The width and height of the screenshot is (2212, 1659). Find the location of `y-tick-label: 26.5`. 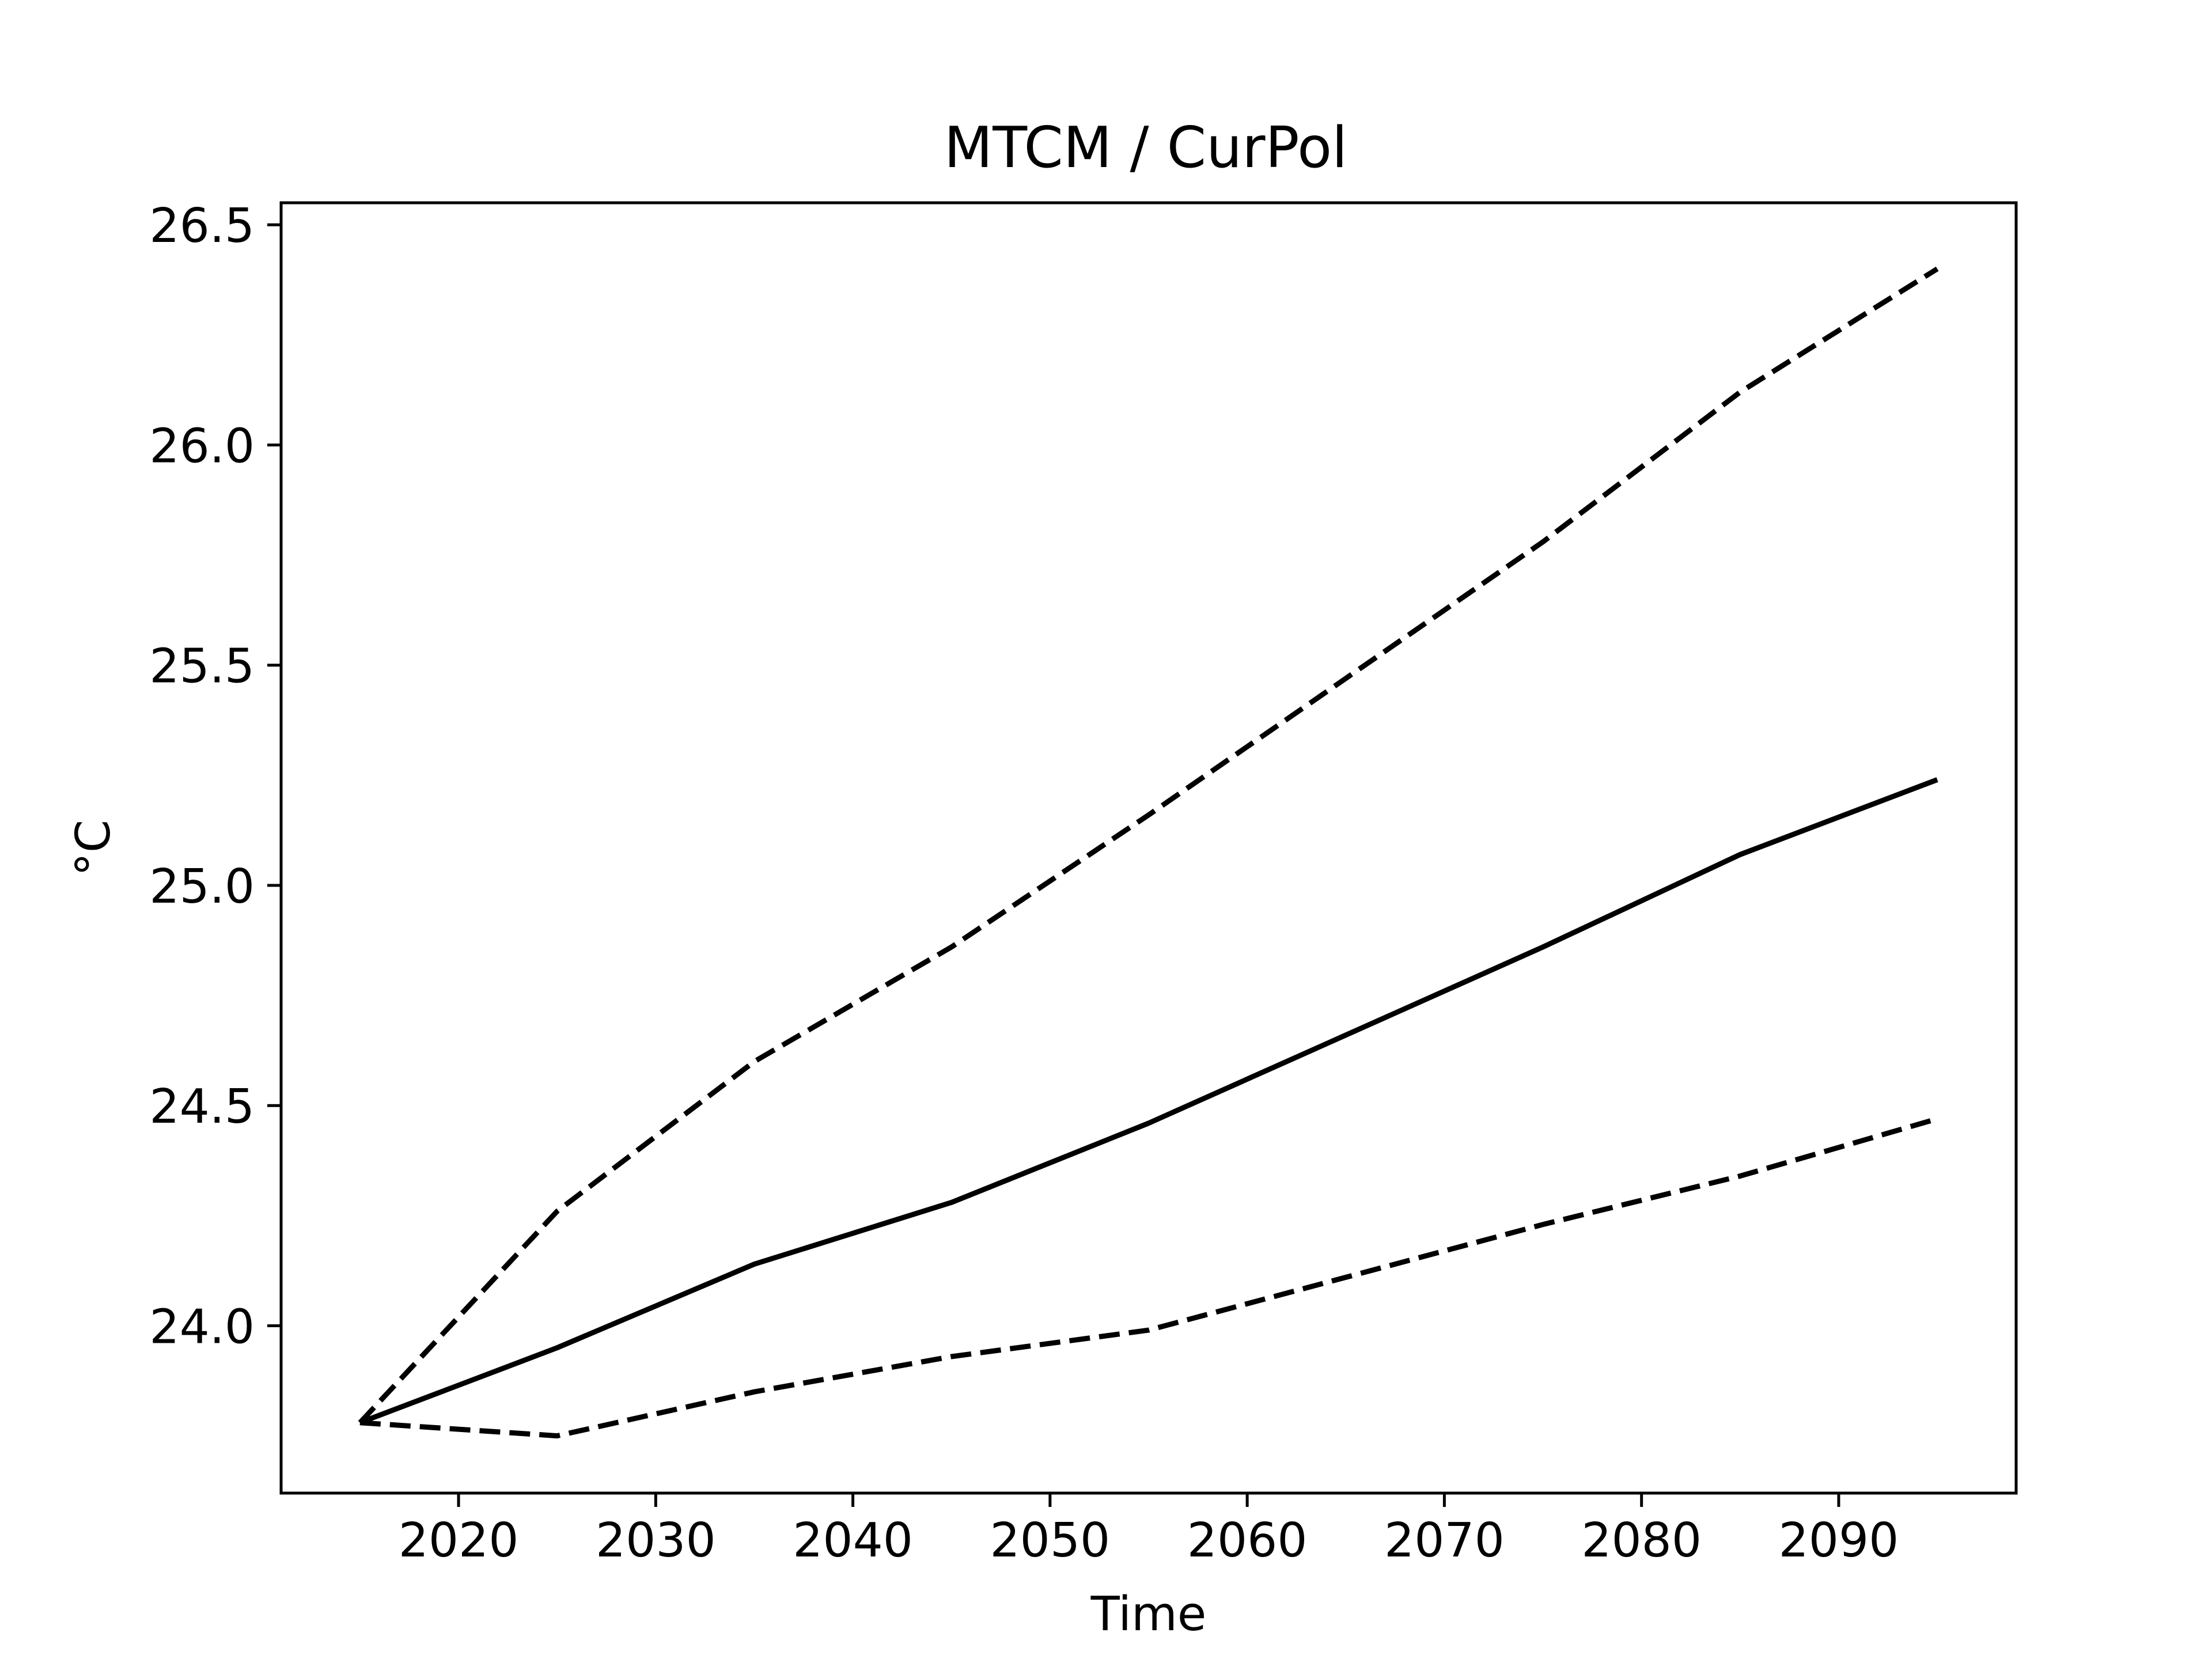

y-tick-label: 26.5 is located at coordinates (202, 226).